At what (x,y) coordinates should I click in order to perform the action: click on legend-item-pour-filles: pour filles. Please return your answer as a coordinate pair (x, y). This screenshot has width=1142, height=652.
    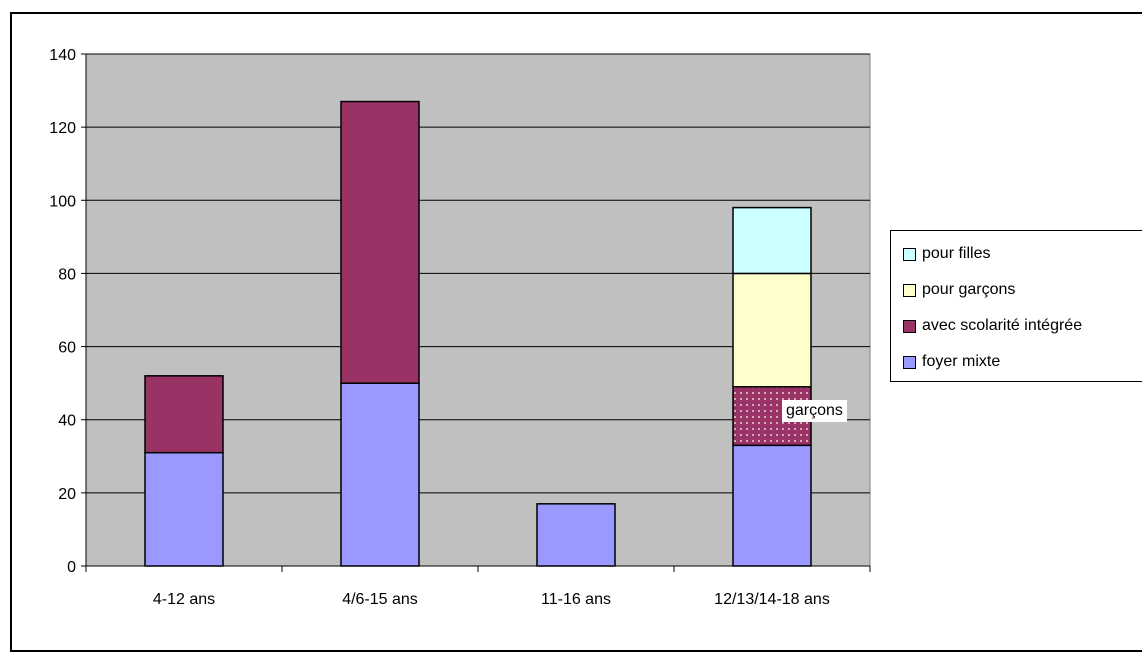
    Looking at the image, I should click on (946, 254).